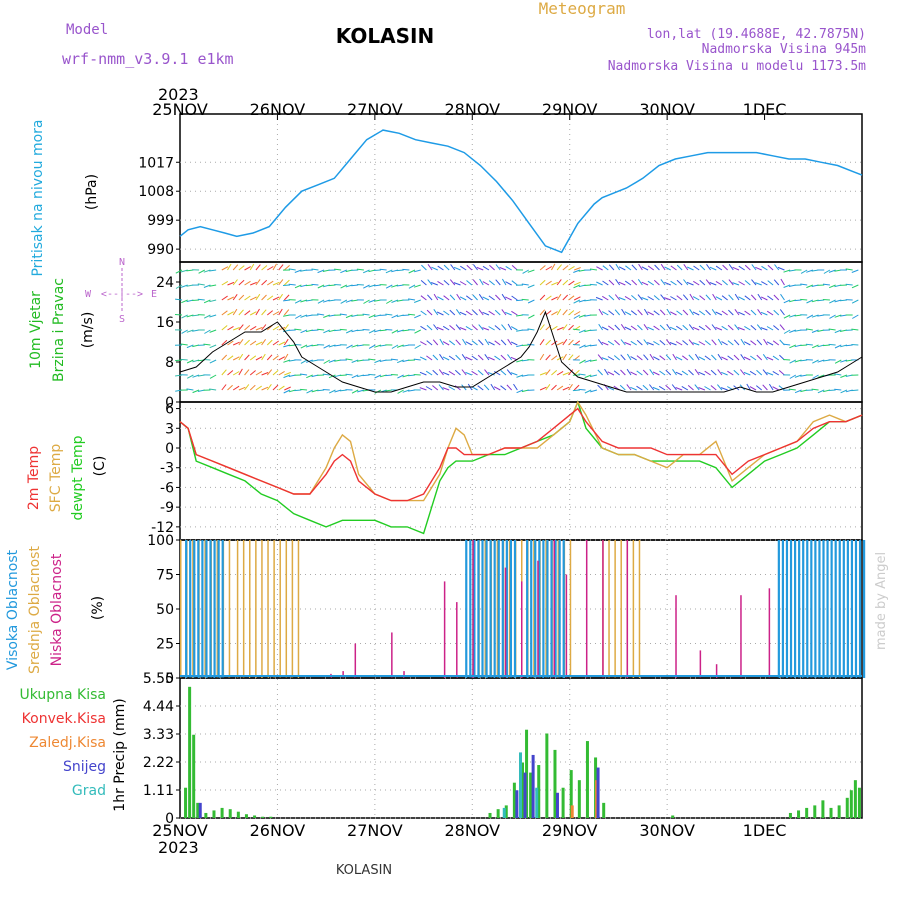 Image resolution: width=900 pixels, height=900 pixels. Describe the element at coordinates (35, 610) in the screenshot. I see `cloud-label-mid: Srednja Oblacnost` at that location.